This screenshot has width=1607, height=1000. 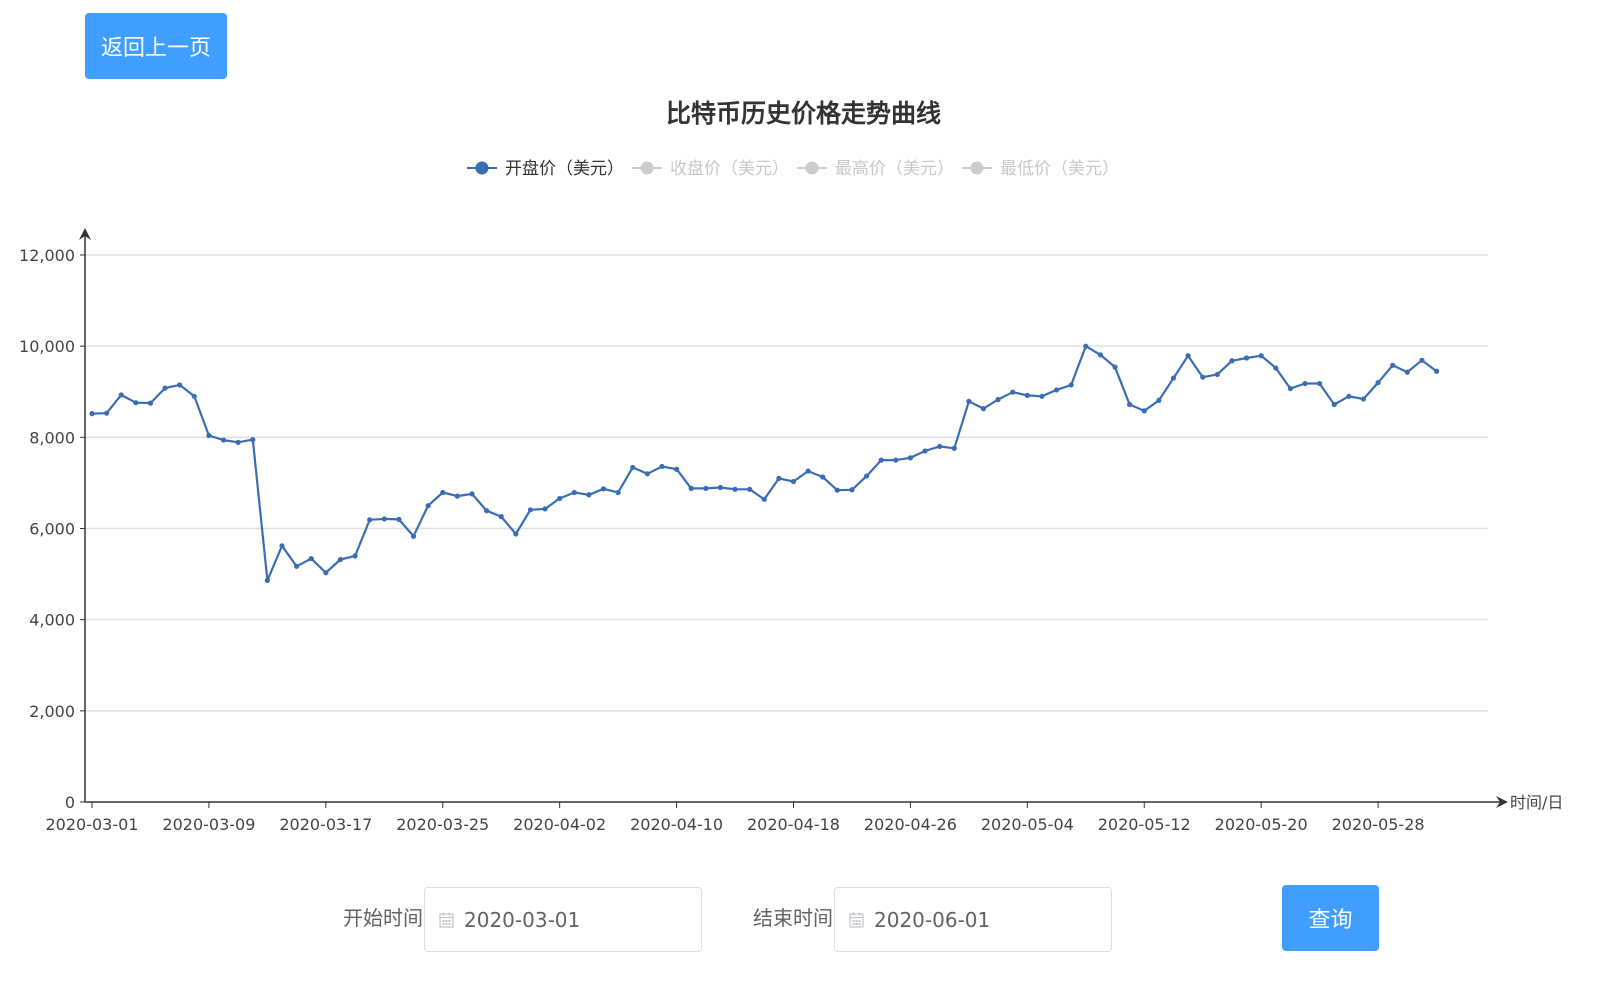 I want to click on start-date-input: 2020-03-01, so click(x=563, y=919).